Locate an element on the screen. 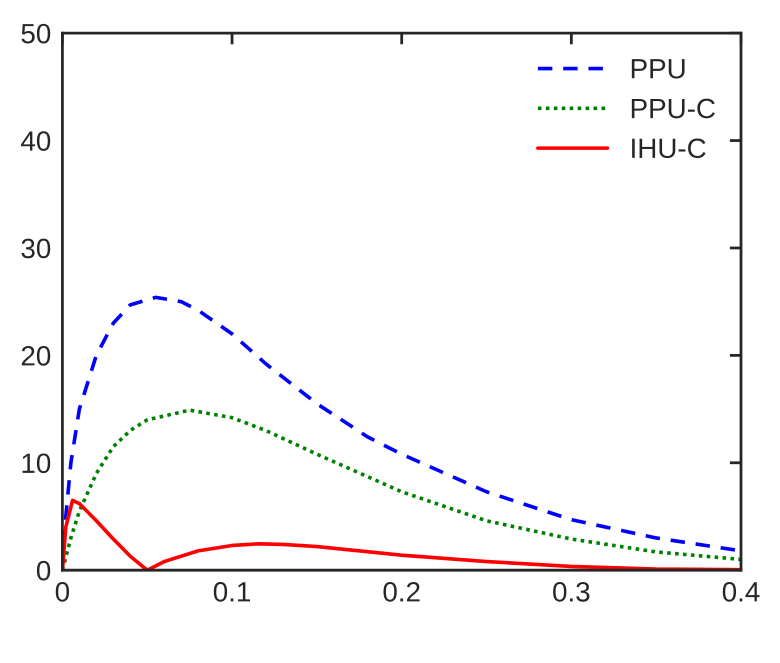  y-tick-label: 20 is located at coordinates (36, 356).